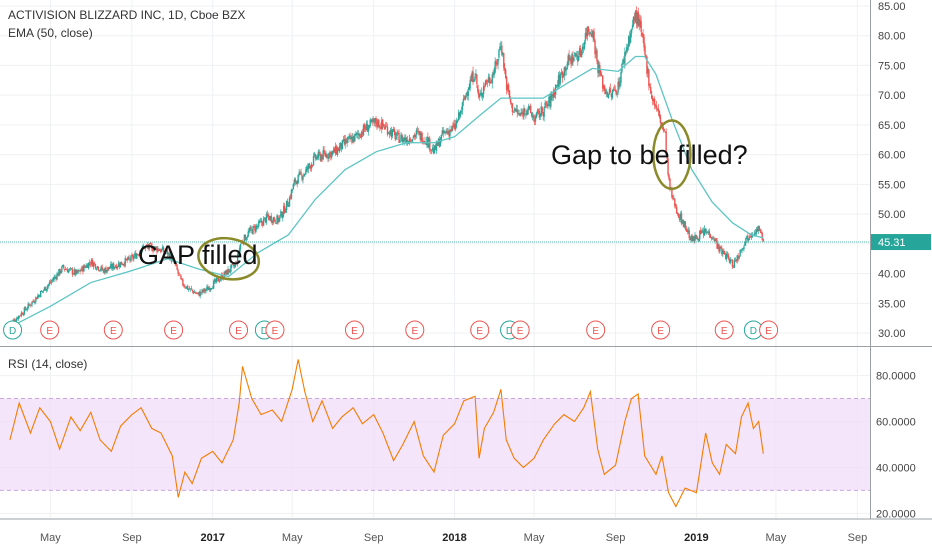 This screenshot has height=555, width=932. What do you see at coordinates (892, 126) in the screenshot?
I see `price-tick-label: 65.00` at bounding box center [892, 126].